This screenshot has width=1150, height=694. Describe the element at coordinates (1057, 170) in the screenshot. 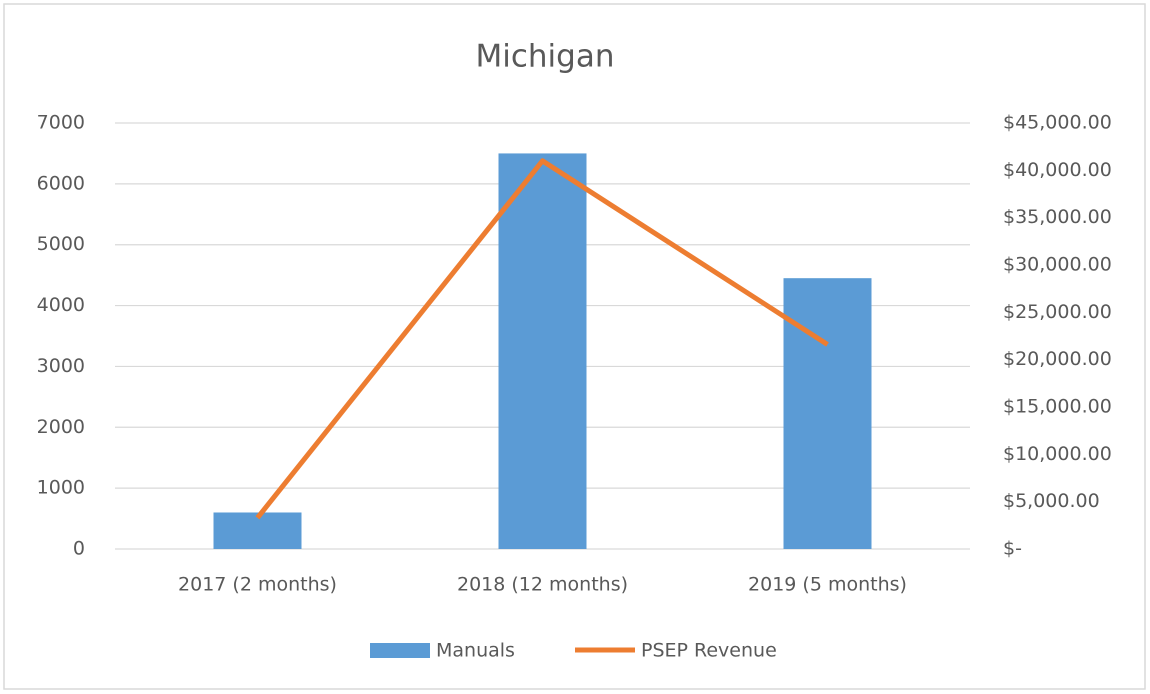

I see `y2-tick-label: $40,000.00` at that location.